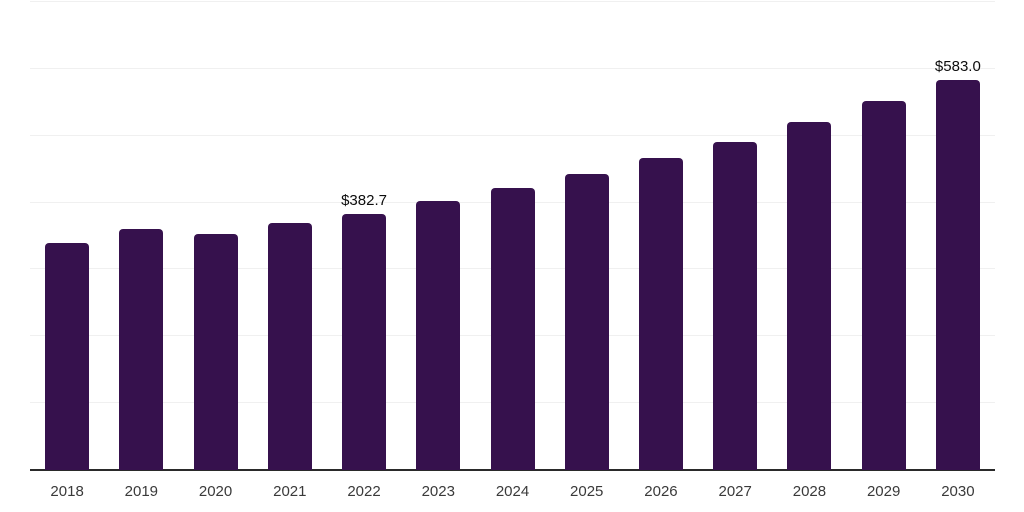 The width and height of the screenshot is (1024, 512). What do you see at coordinates (438, 335) in the screenshot?
I see `bar-2023` at bounding box center [438, 335].